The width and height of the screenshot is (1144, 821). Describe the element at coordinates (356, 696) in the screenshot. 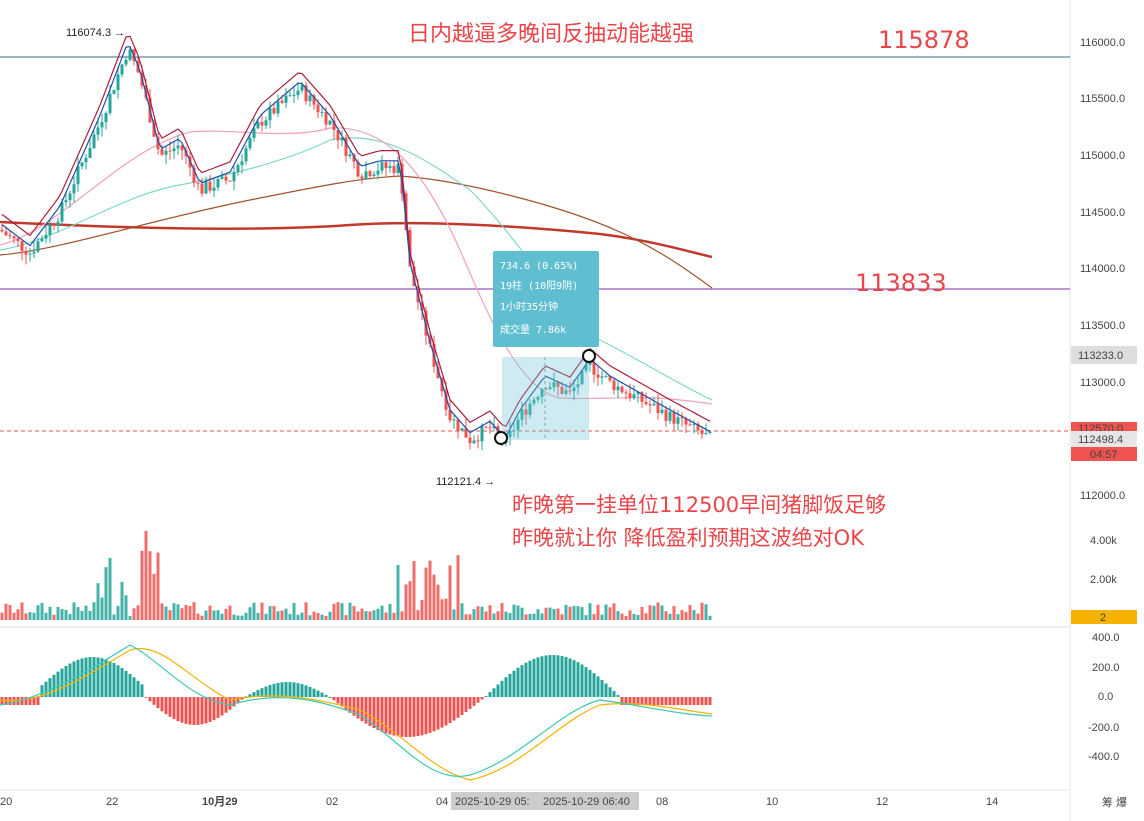

I see `macd-series` at that location.